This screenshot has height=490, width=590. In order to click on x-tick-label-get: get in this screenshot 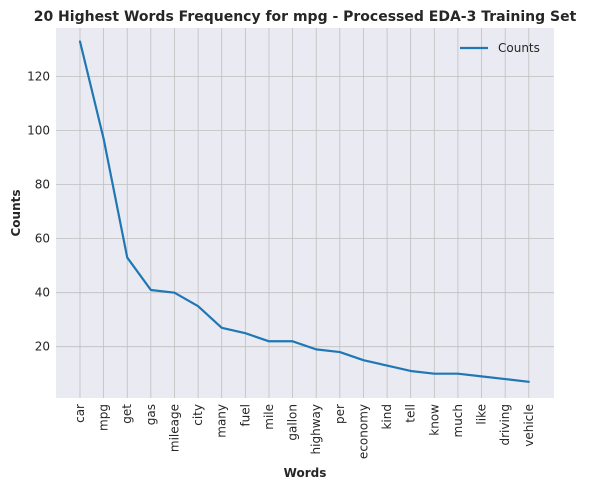, I will do `click(127, 414)`.